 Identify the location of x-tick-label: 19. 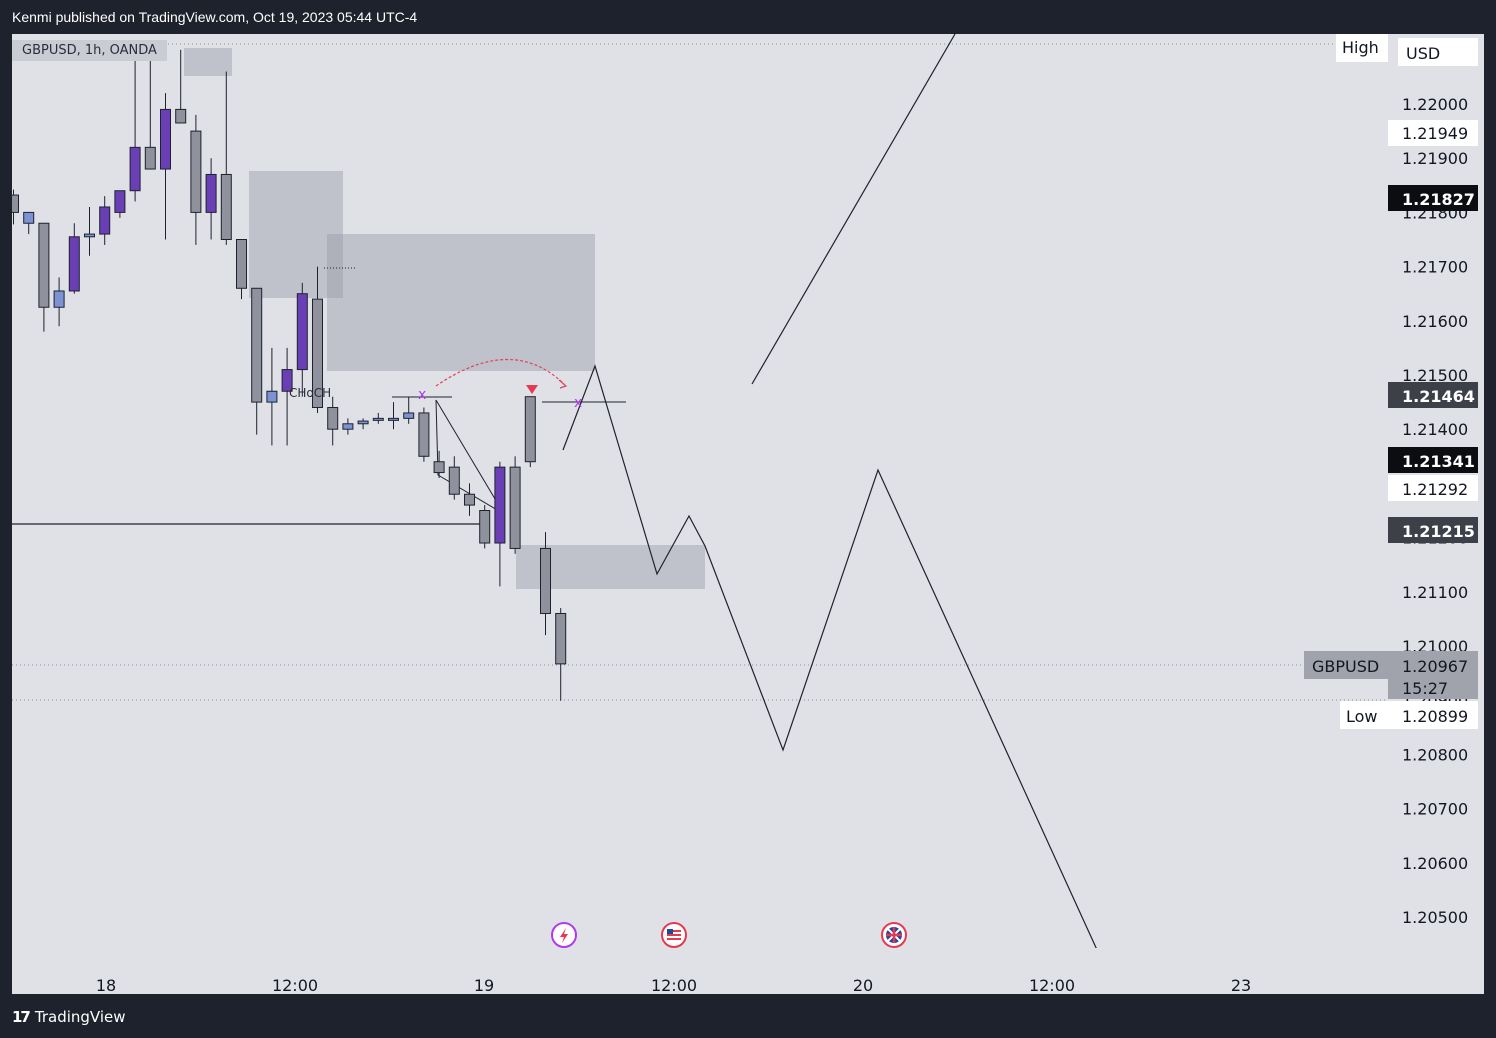
(484, 985).